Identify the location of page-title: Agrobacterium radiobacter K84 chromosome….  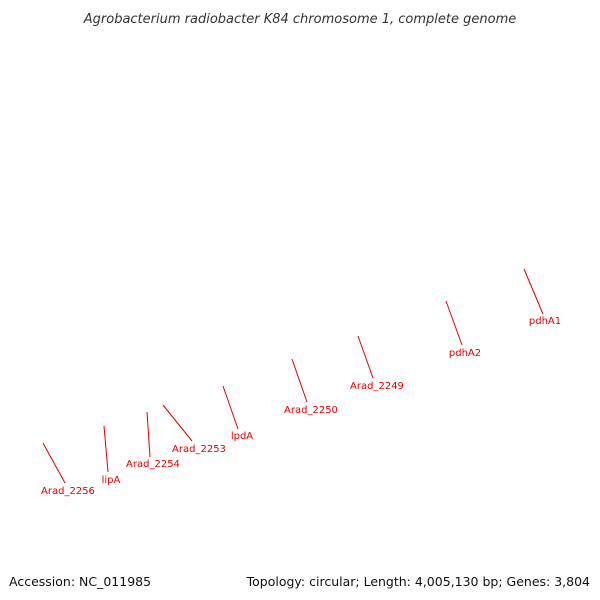
(299, 19).